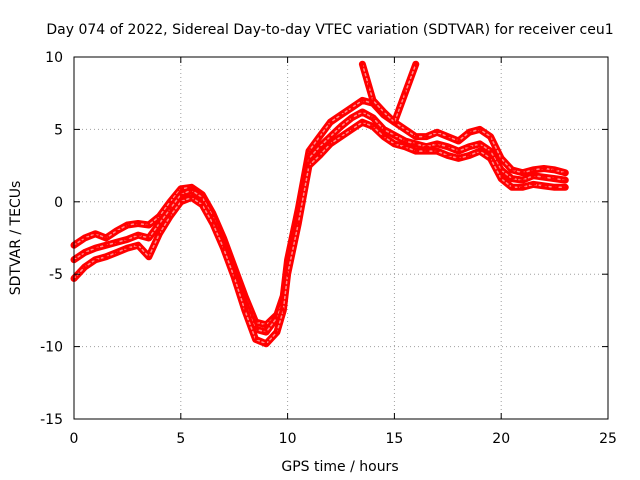 This screenshot has width=640, height=480. I want to click on y-tick-label: 0, so click(58, 203).